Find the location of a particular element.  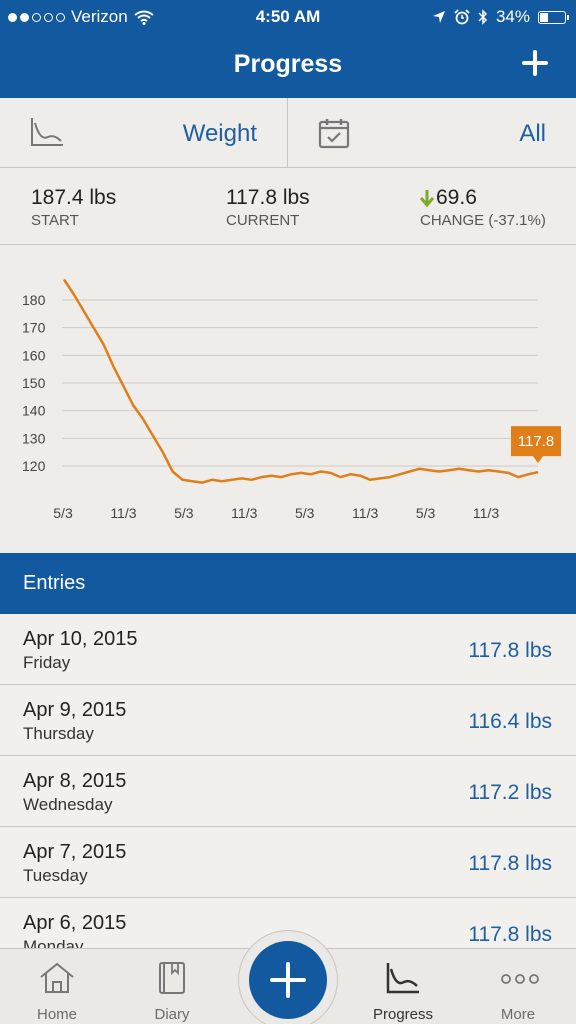

bluetooth-icon is located at coordinates (483, 17).